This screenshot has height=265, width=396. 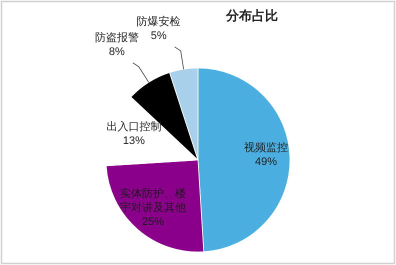 I want to click on data-label: 13%, so click(x=134, y=140).